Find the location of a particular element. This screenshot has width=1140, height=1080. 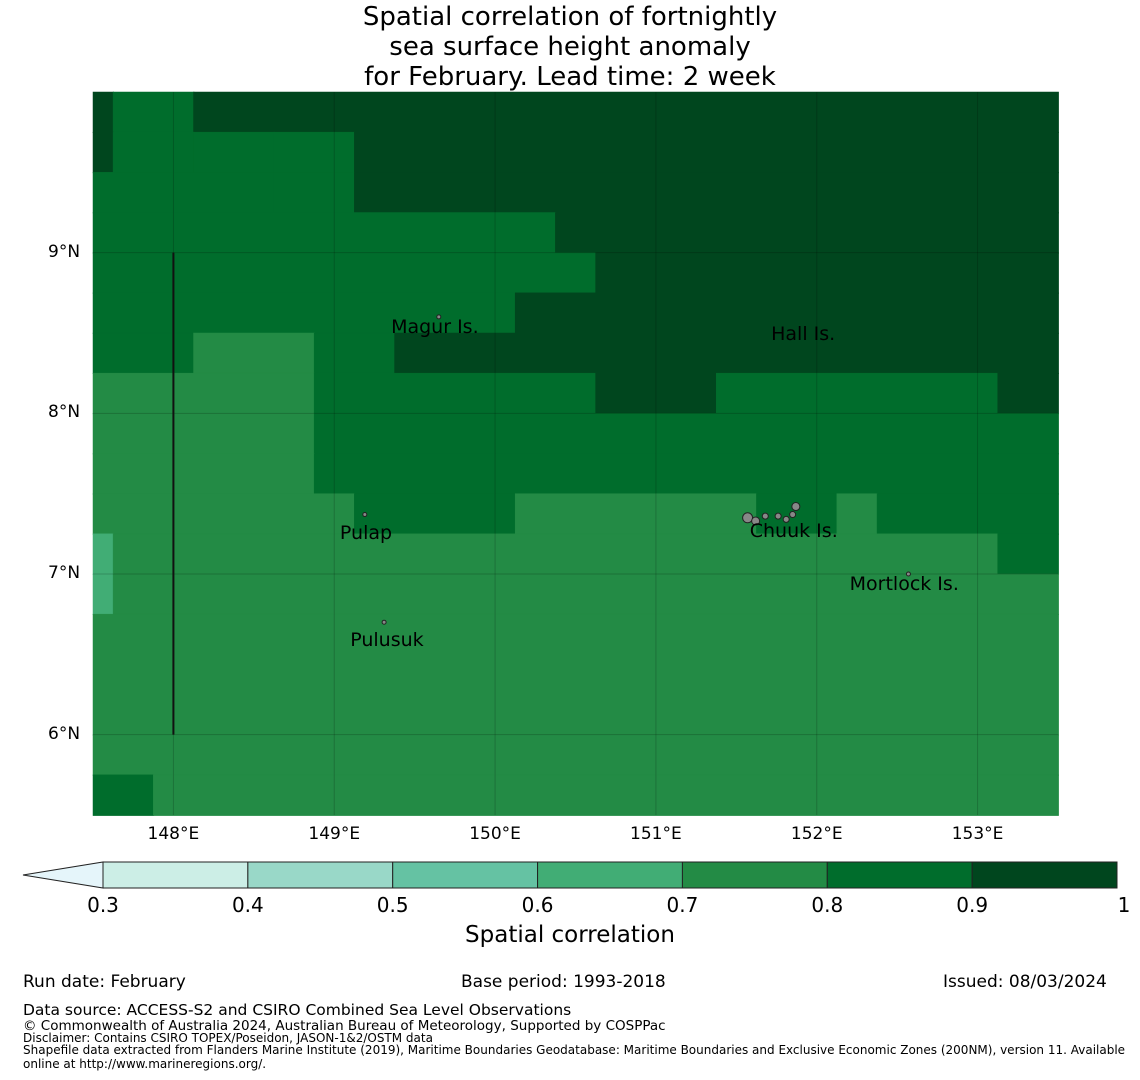

island-shapes is located at coordinates (636, 469).